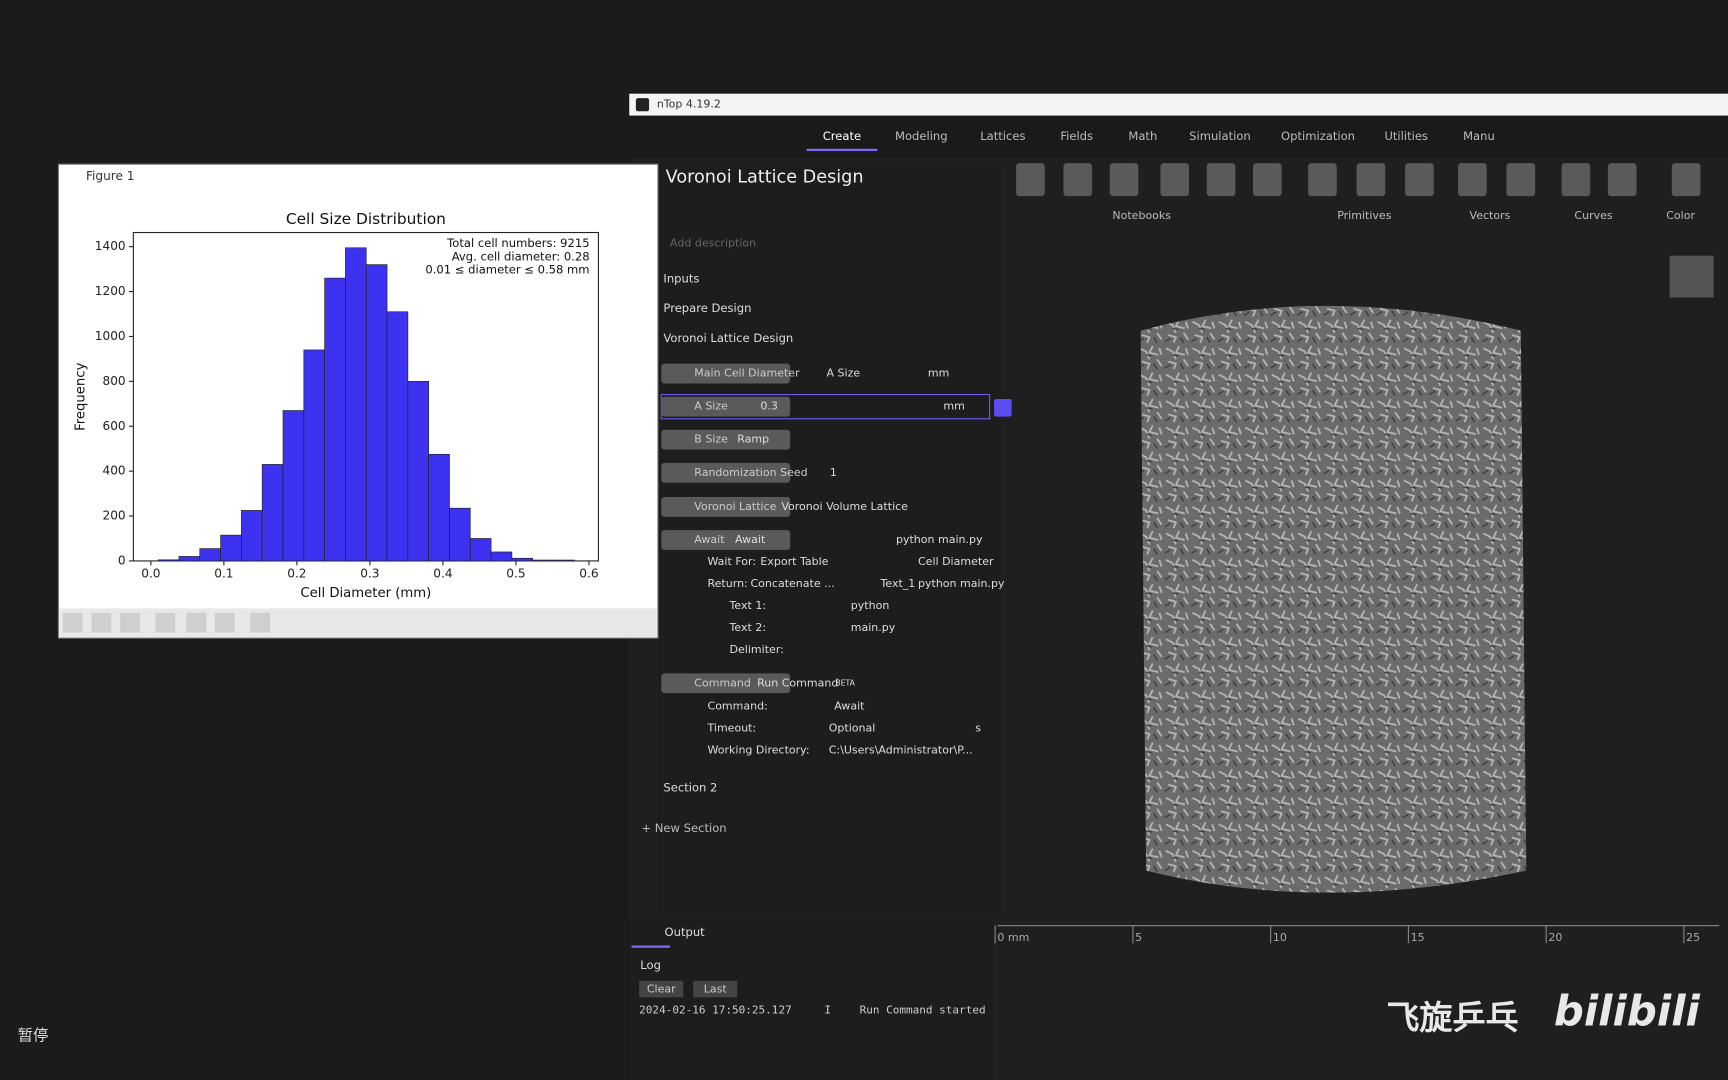 The height and width of the screenshot is (1080, 1728). Describe the element at coordinates (110, 246) in the screenshot. I see `y-tick-label: 1400` at that location.